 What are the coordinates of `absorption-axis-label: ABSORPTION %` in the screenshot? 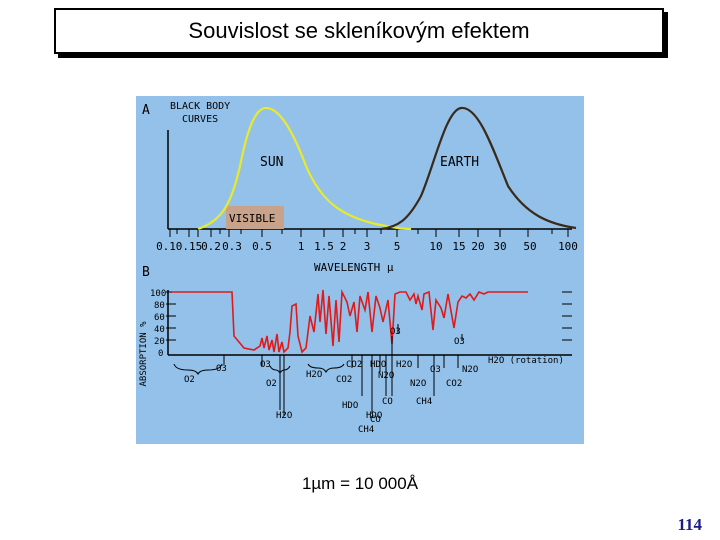 It's located at (144, 354).